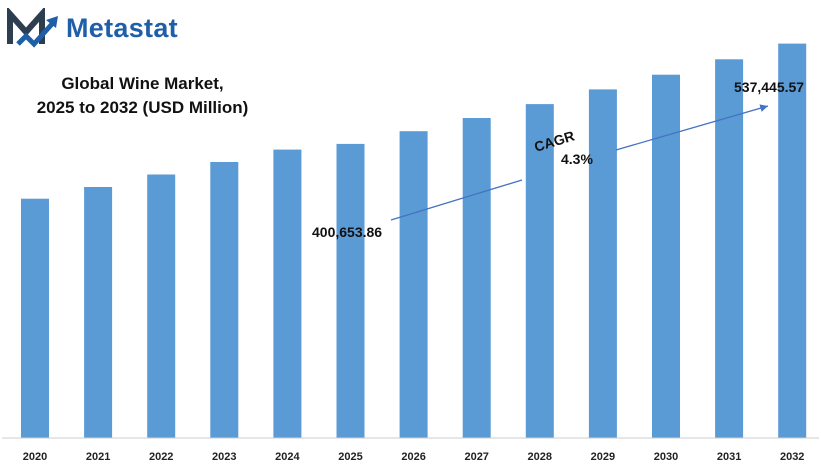  What do you see at coordinates (98, 312) in the screenshot?
I see `bar-2021` at bounding box center [98, 312].